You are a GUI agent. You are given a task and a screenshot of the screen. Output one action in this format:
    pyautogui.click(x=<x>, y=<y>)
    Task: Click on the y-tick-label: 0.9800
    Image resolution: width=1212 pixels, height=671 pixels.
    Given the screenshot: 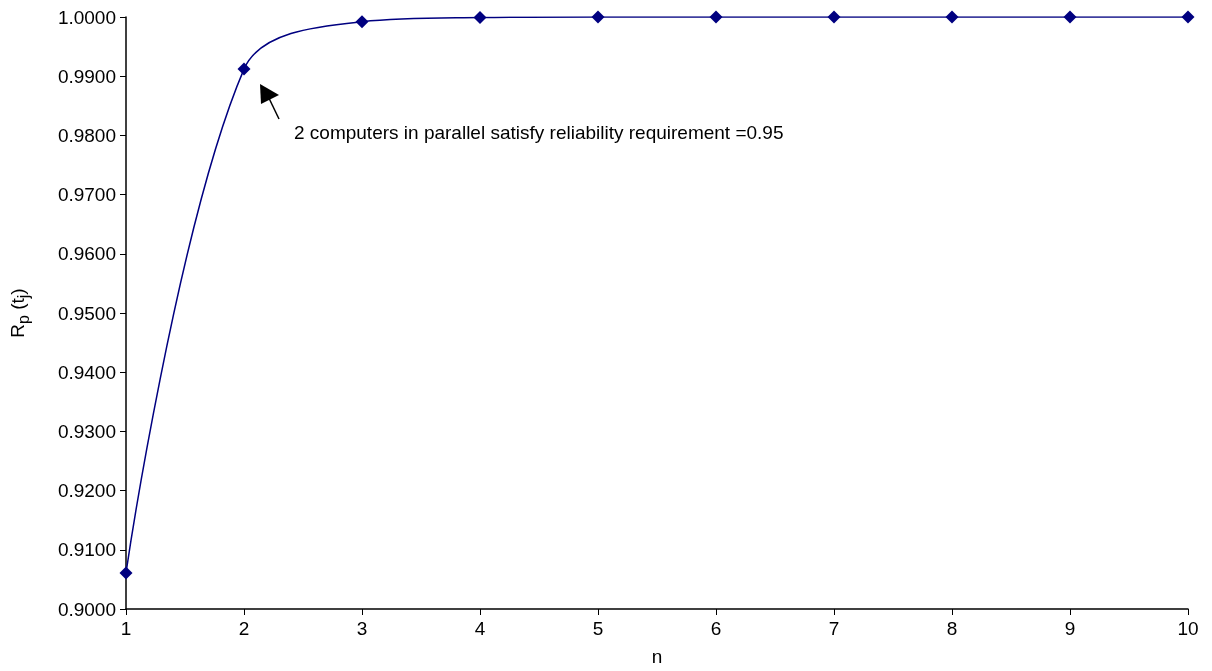 What is the action you would take?
    pyautogui.click(x=86, y=135)
    